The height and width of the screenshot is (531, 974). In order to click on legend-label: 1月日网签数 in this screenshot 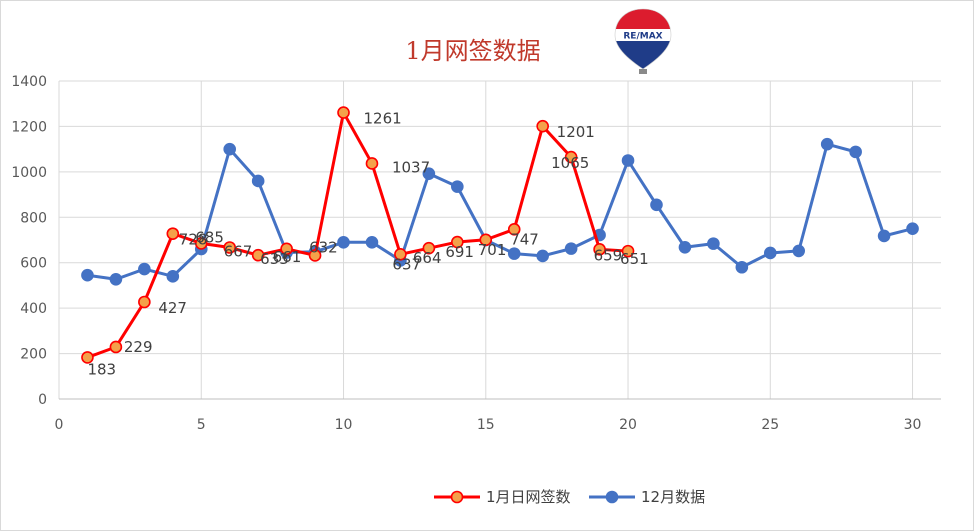, I will do `click(528, 497)`.